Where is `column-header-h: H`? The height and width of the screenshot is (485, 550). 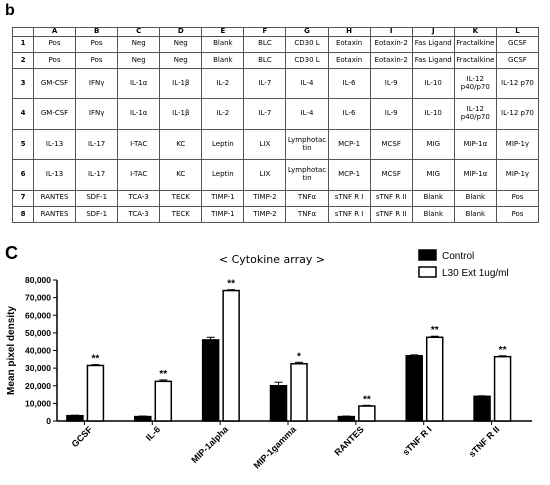 column-header-h: H is located at coordinates (349, 32).